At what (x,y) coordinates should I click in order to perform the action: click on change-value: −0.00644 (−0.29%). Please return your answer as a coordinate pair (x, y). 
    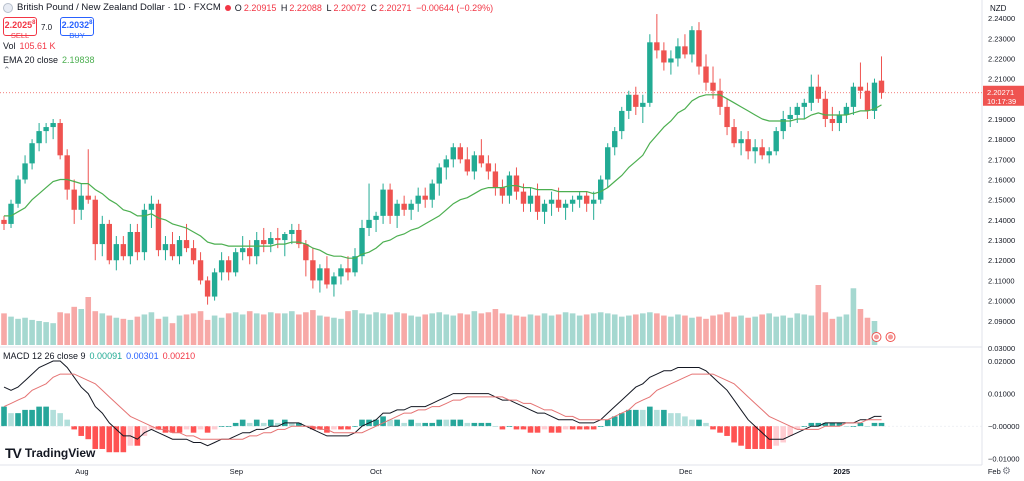
    Looking at the image, I should click on (455, 8).